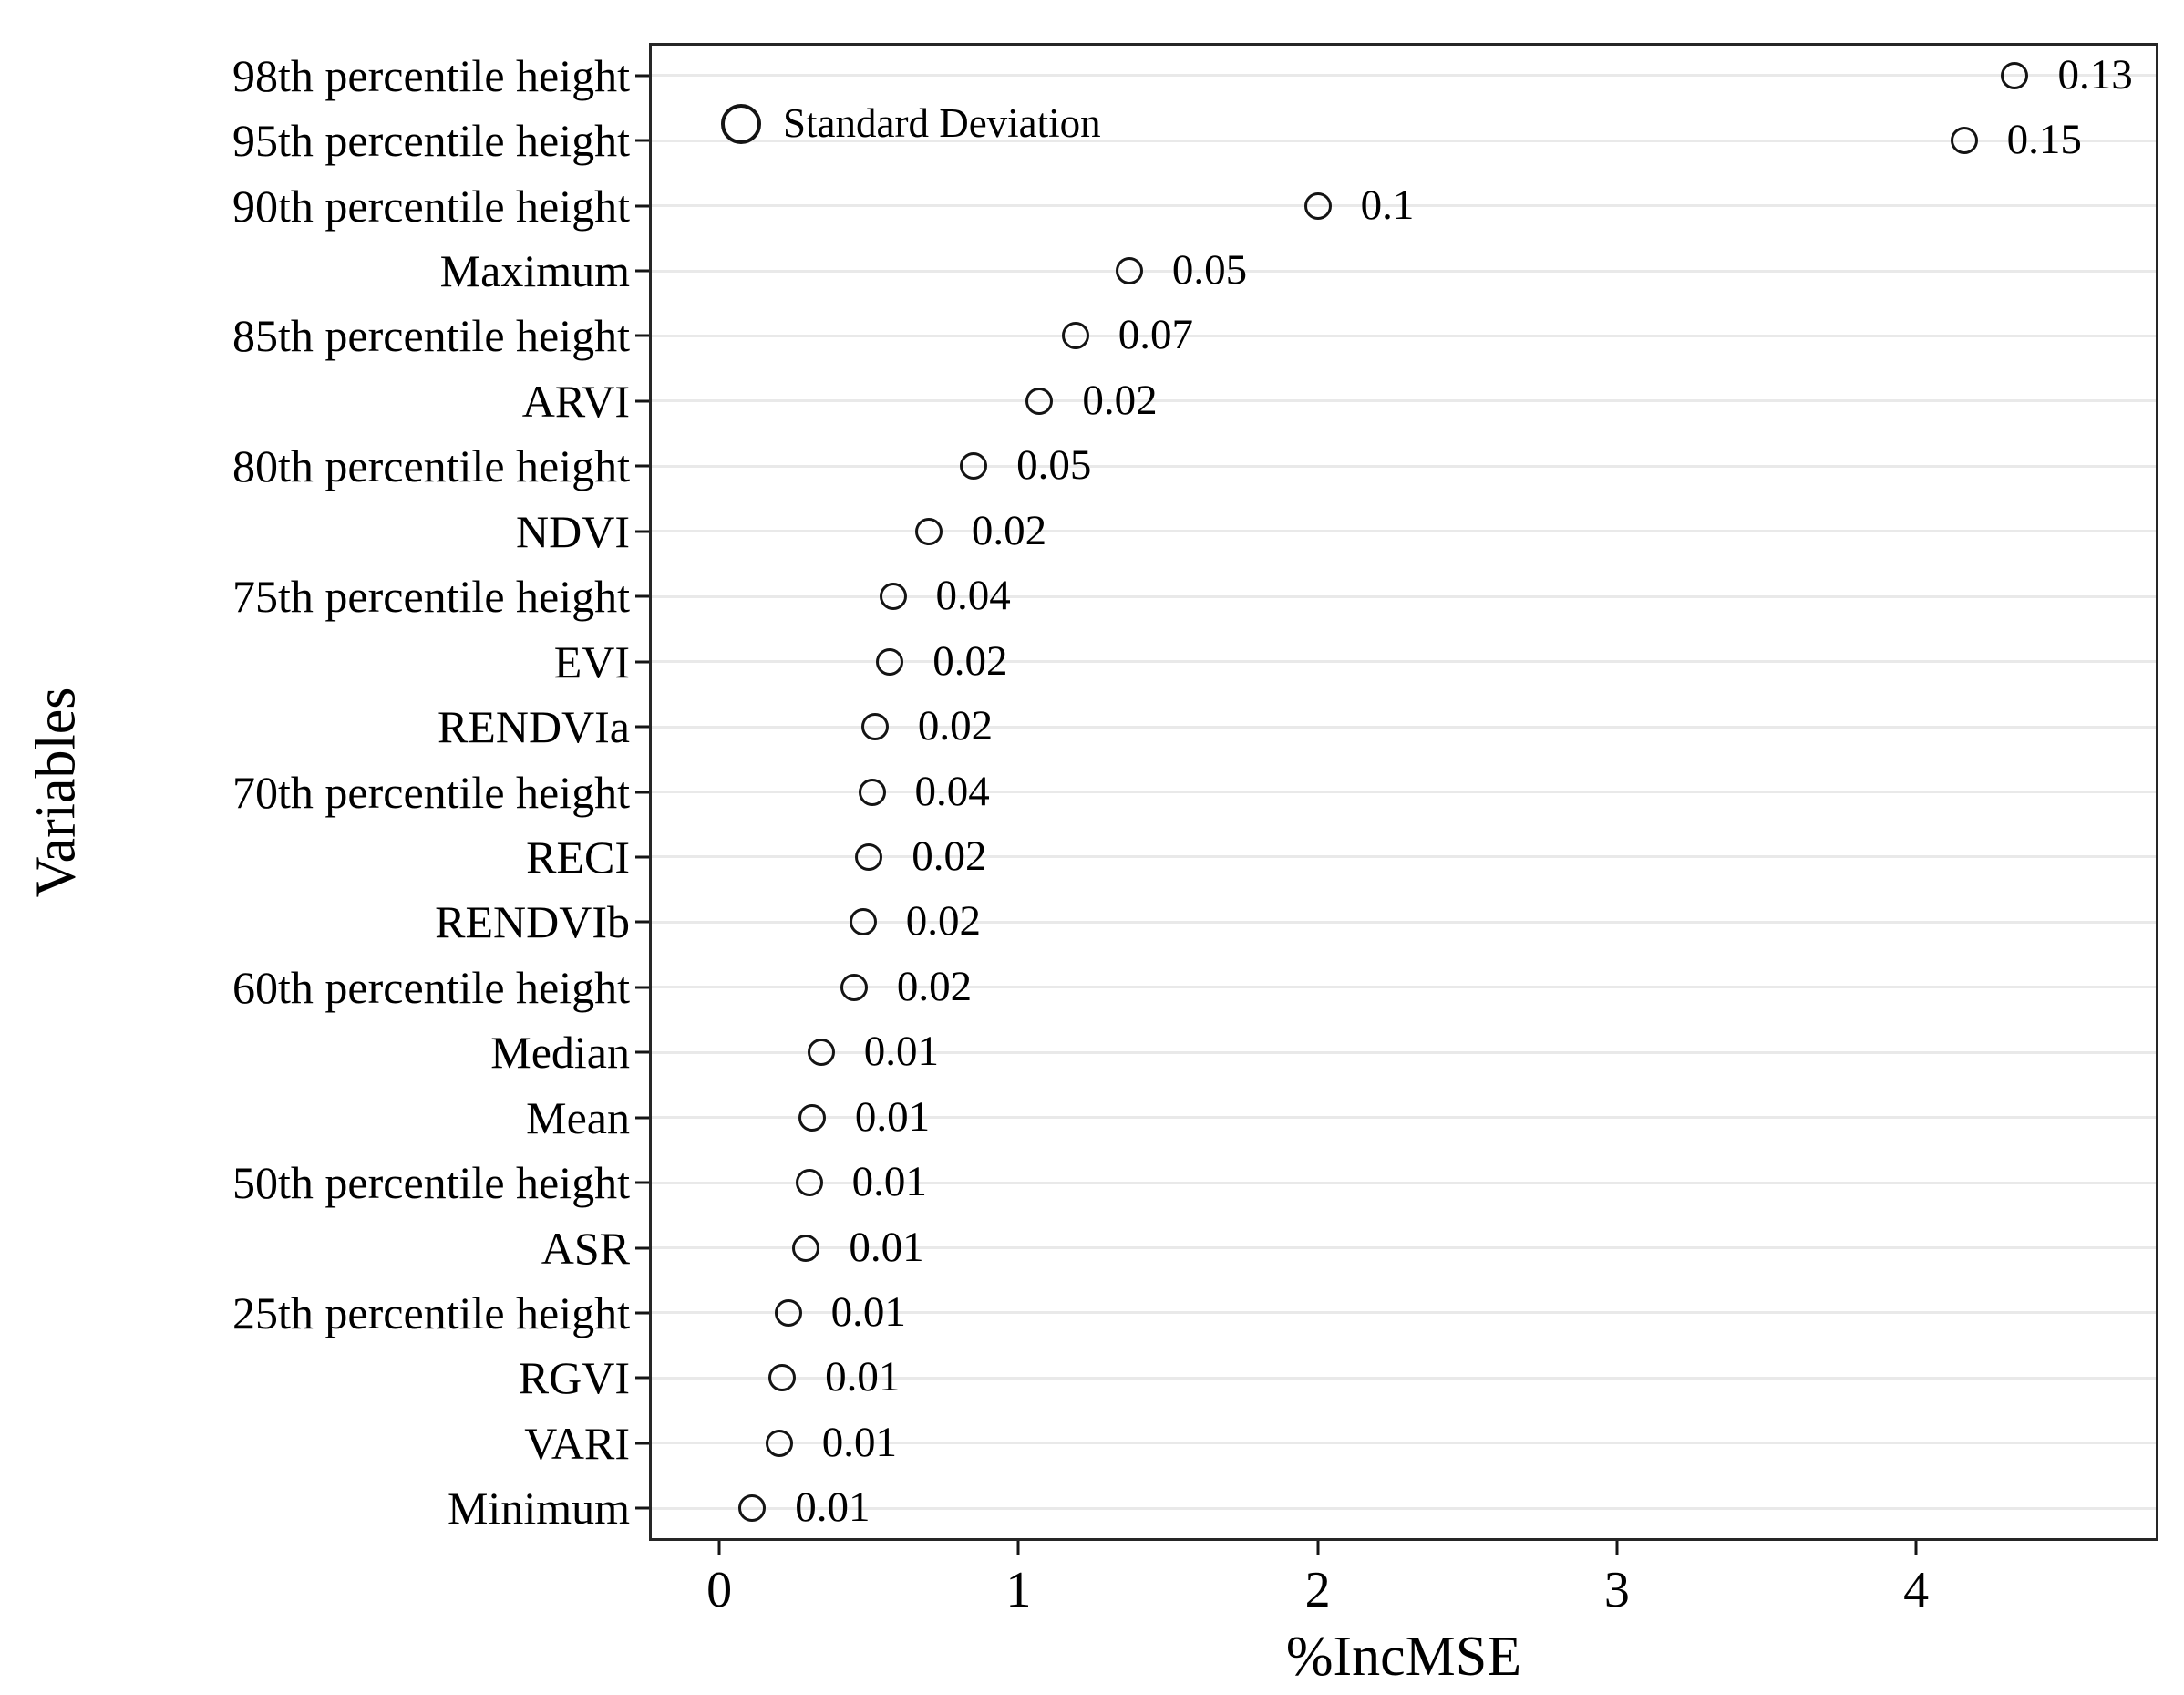 This screenshot has width=2184, height=1695. Describe the element at coordinates (592, 661) in the screenshot. I see `y-axis-category-label: EVI` at that location.